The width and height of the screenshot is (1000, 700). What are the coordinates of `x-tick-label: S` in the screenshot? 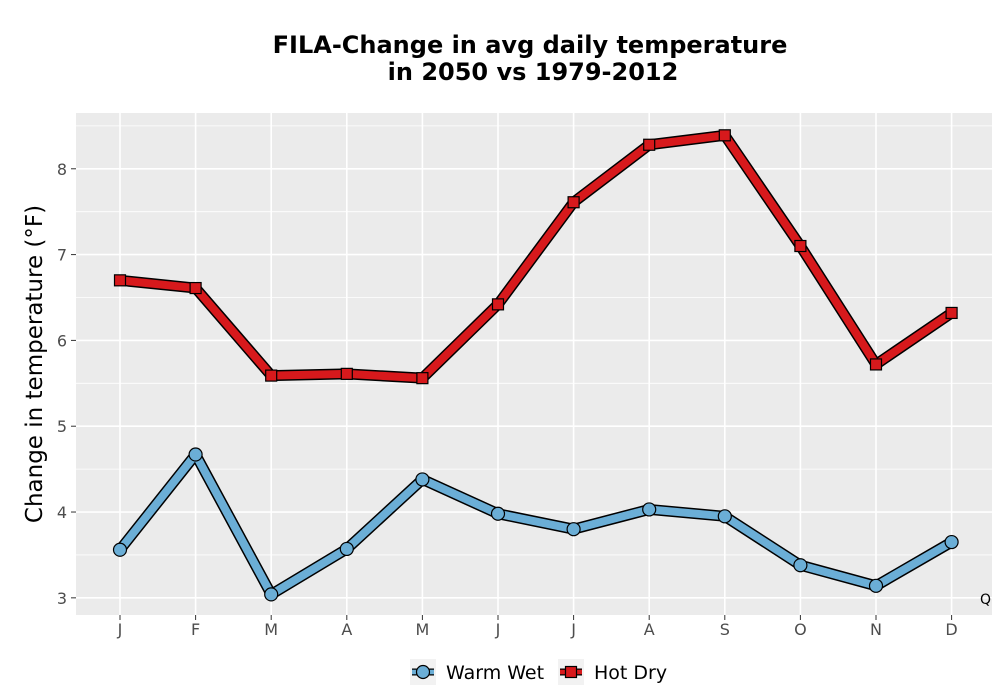 It's located at (725, 629).